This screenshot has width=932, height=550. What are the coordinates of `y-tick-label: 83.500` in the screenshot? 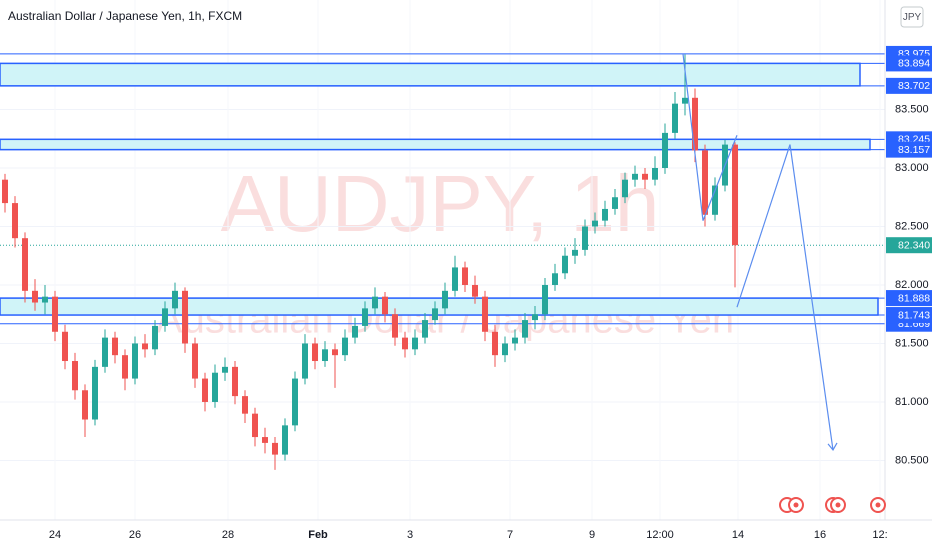 It's located at (912, 109).